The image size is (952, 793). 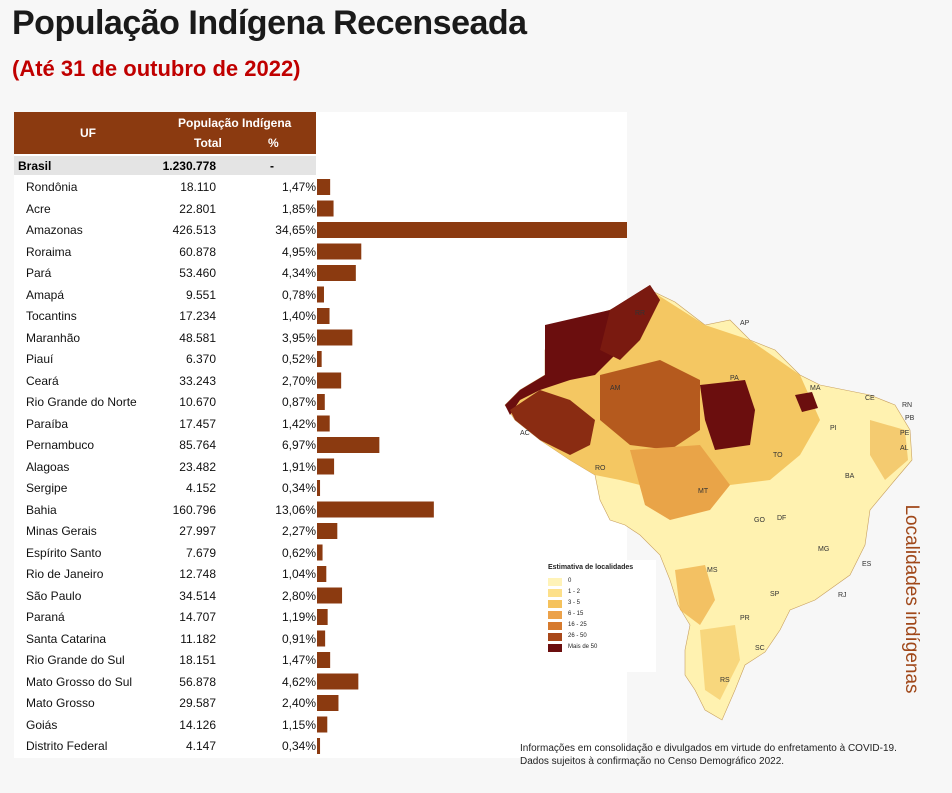 I want to click on state-label-go: GO, so click(x=759, y=520).